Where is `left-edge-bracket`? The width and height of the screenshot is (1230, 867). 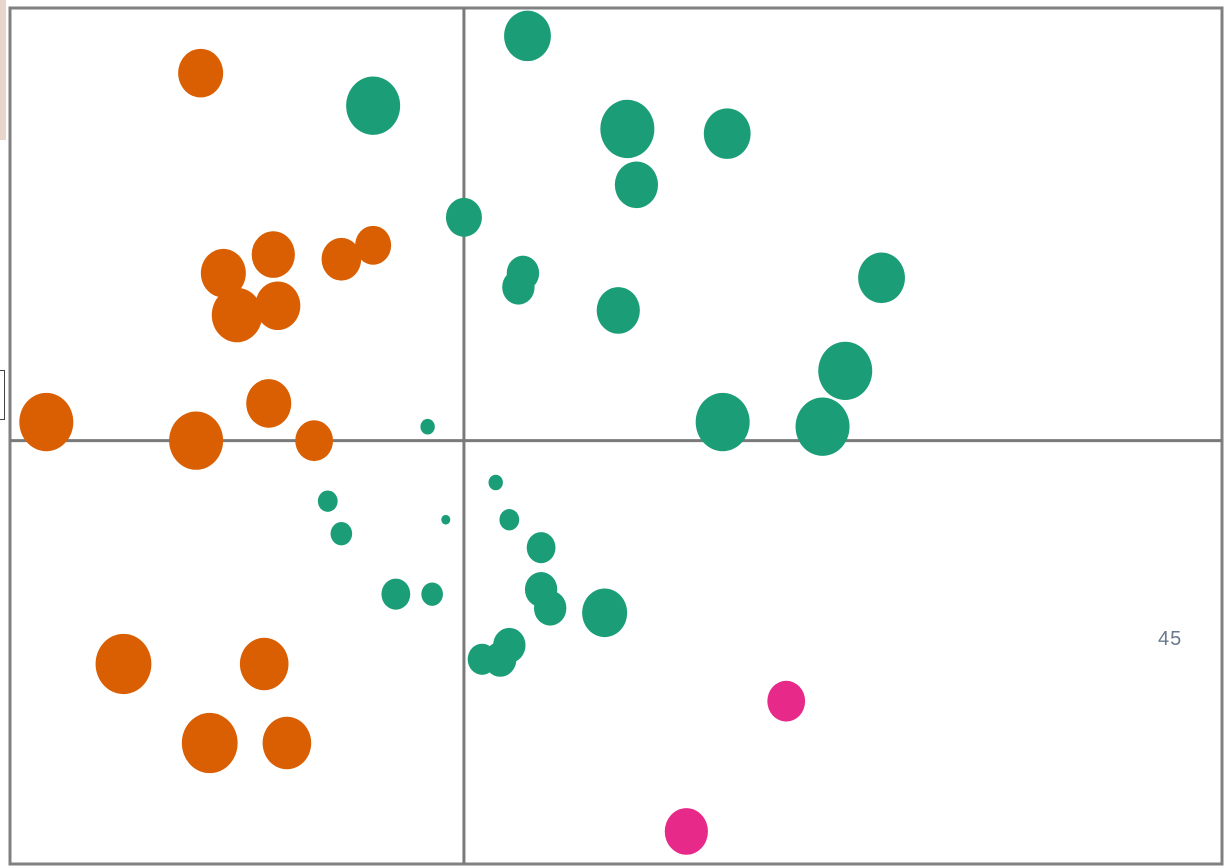
left-edge-bracket is located at coordinates (2, 395).